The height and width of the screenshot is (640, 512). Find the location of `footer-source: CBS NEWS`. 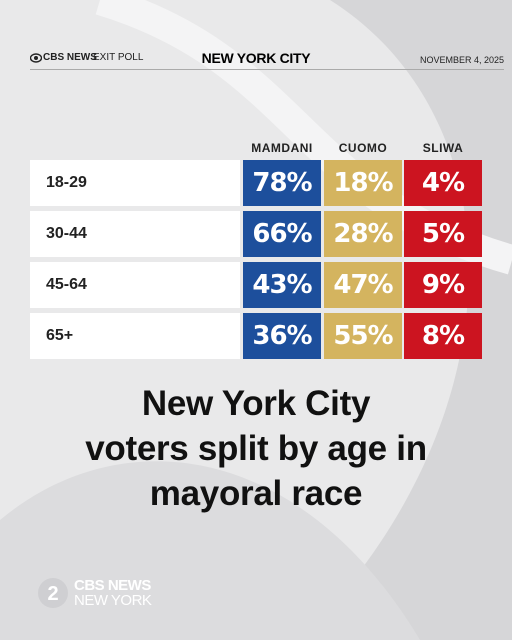

footer-source: CBS NEWS is located at coordinates (112, 585).